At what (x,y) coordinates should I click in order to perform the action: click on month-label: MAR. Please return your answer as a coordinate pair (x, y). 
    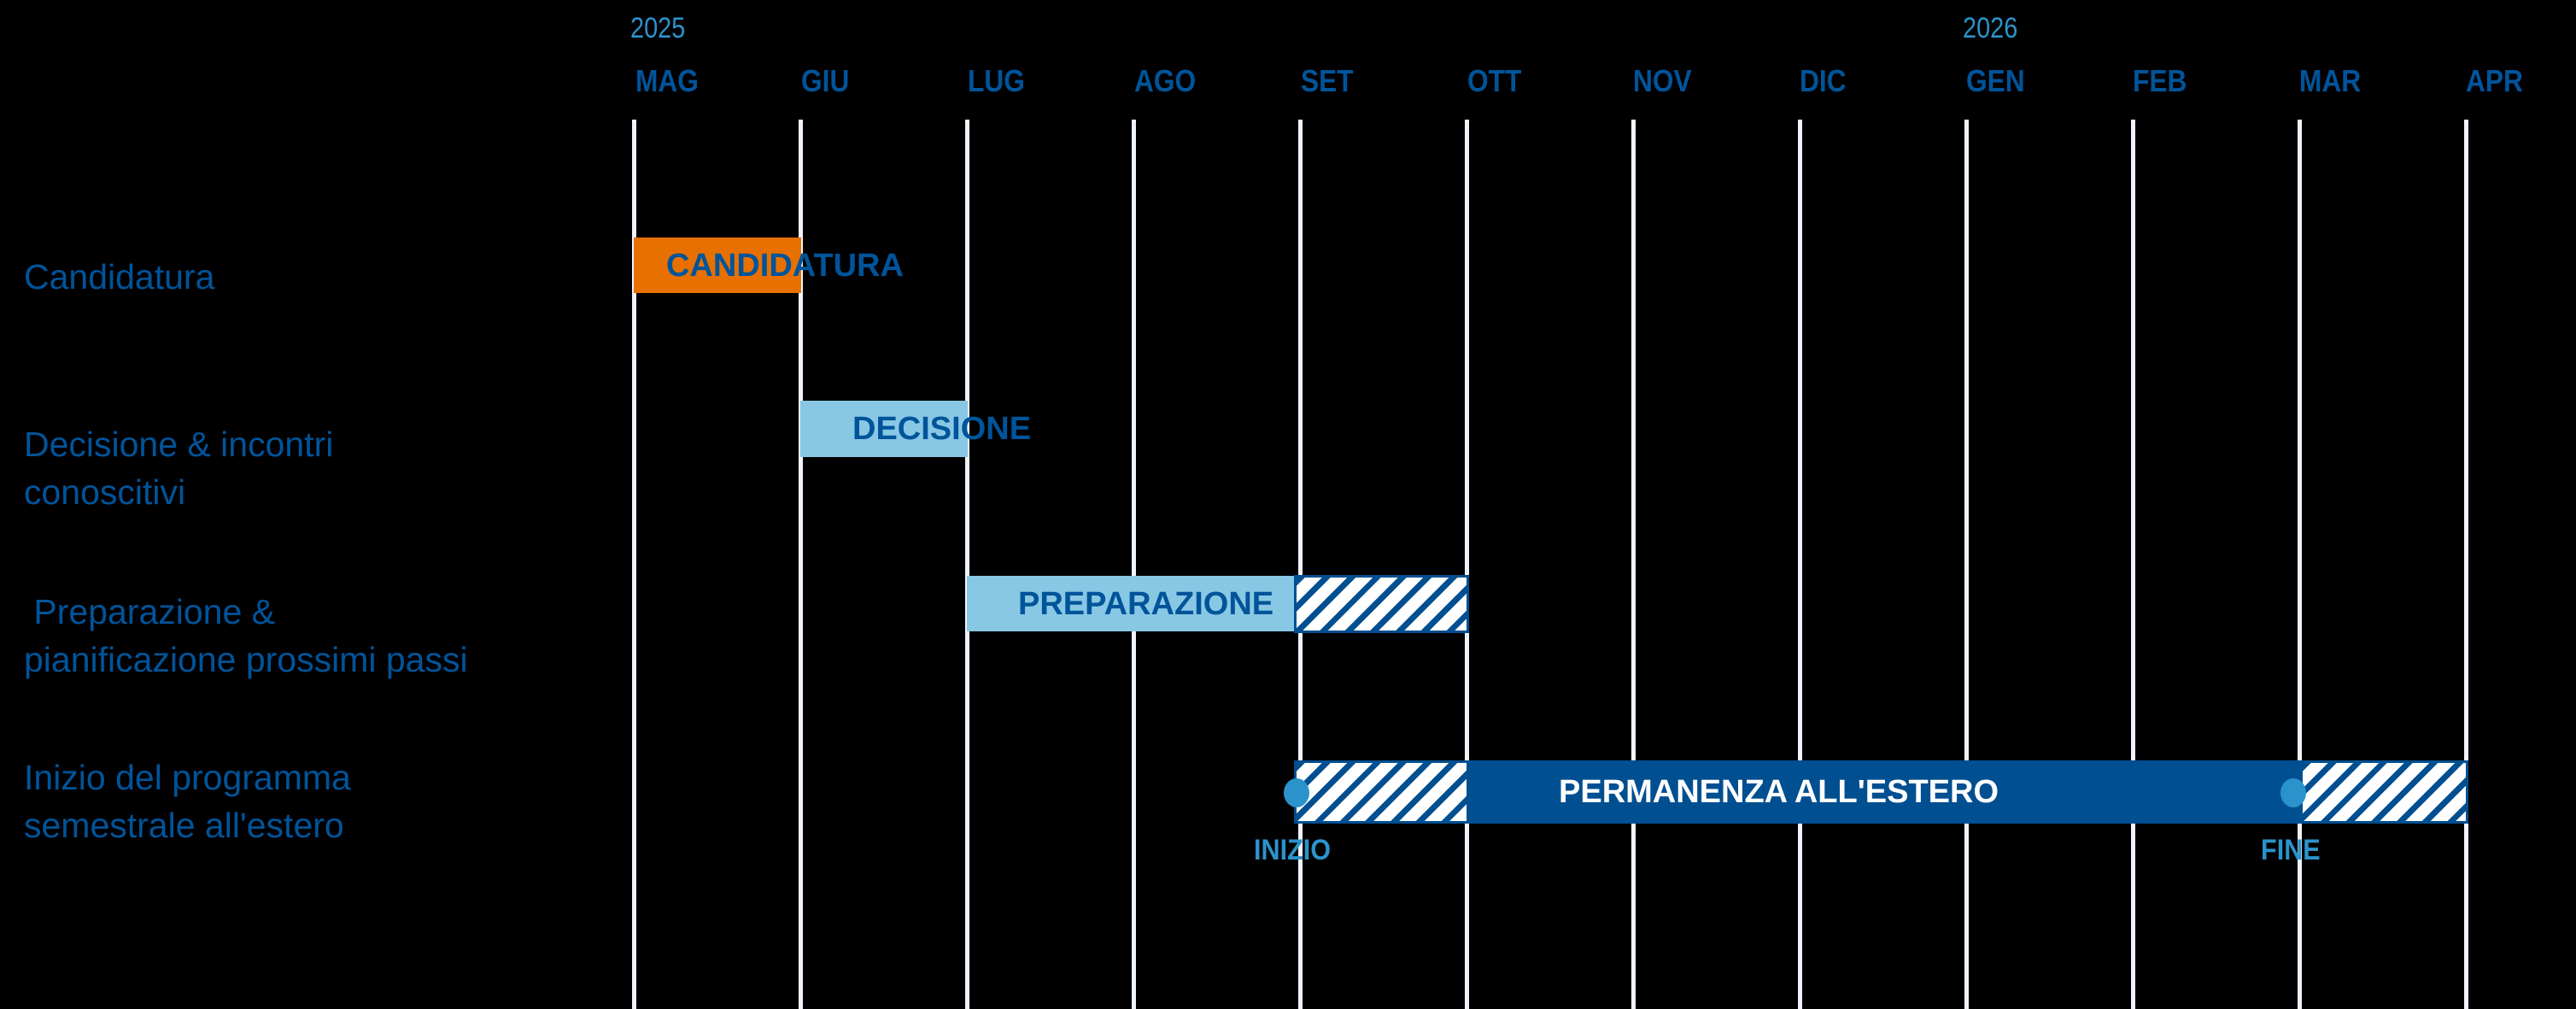
    Looking at the image, I should click on (2330, 80).